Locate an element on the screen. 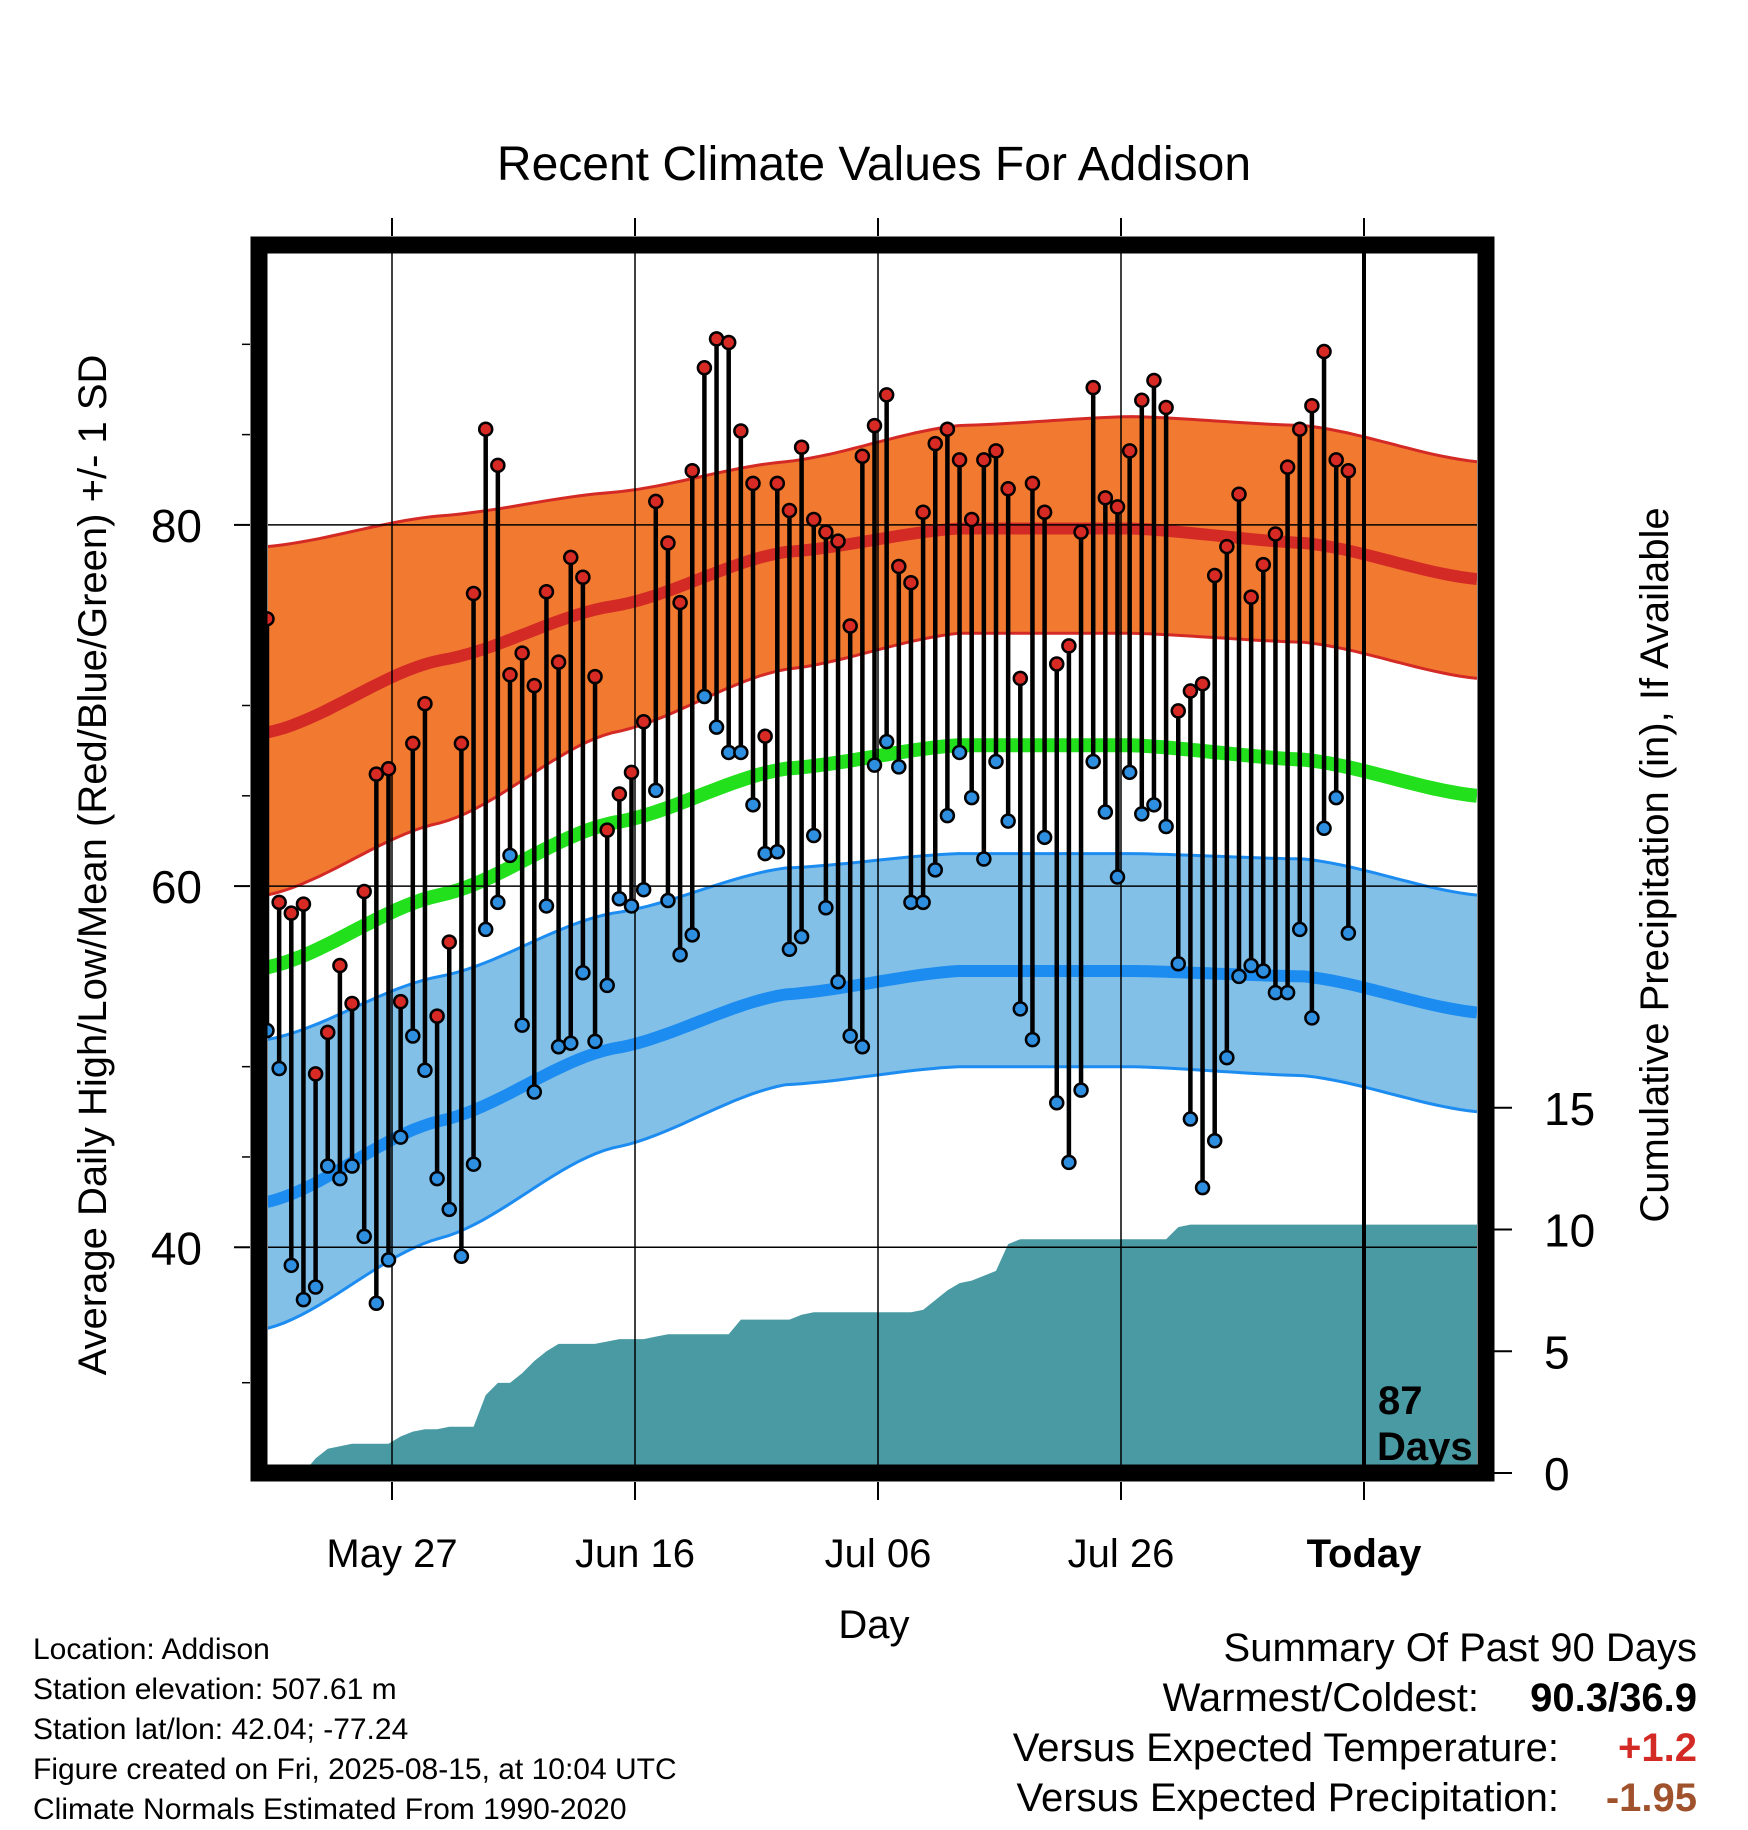  x-tick-label: Today is located at coordinates (1365, 1554).